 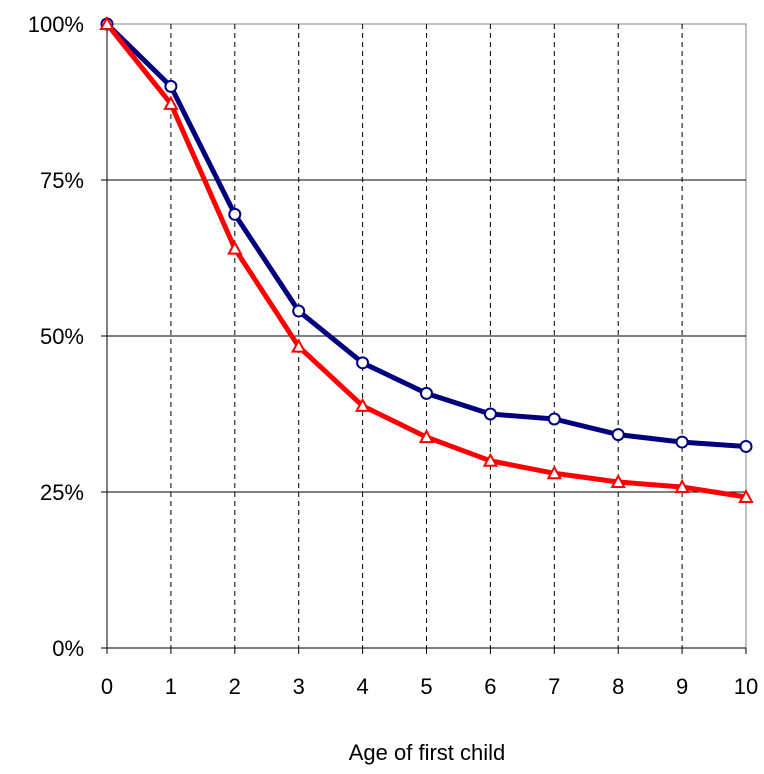 I want to click on x-tick-label: 8, so click(x=618, y=686).